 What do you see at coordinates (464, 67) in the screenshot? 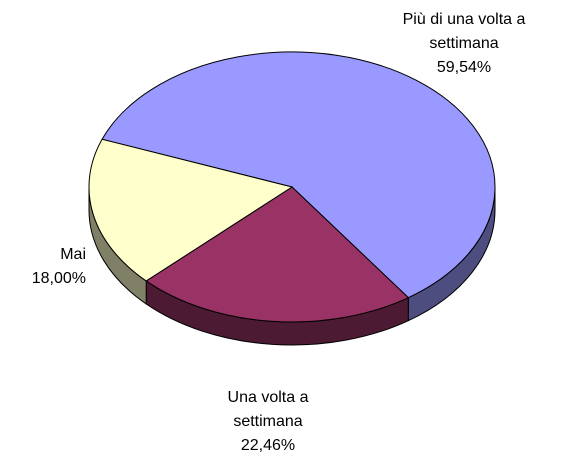
I see `value-label: 59,54%` at bounding box center [464, 67].